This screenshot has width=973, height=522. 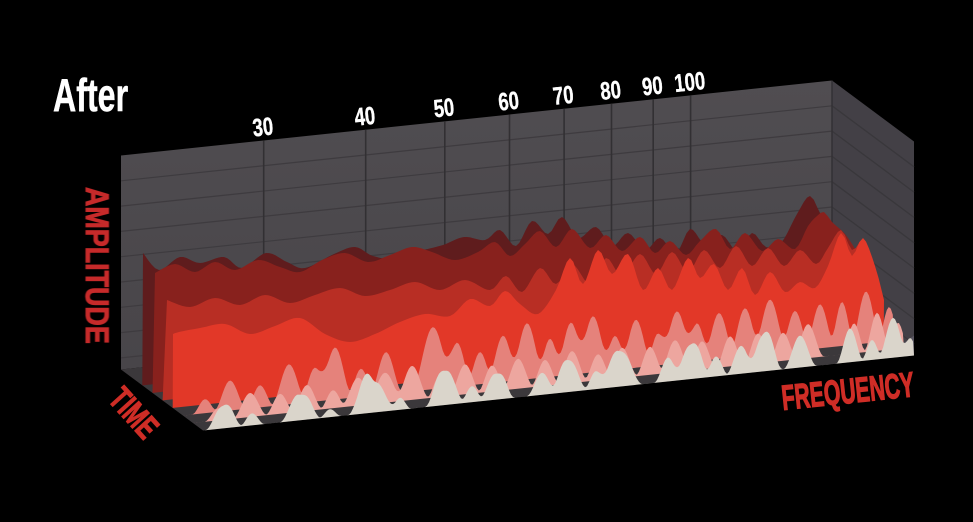 I want to click on svg-text: 80, so click(x=610, y=90).